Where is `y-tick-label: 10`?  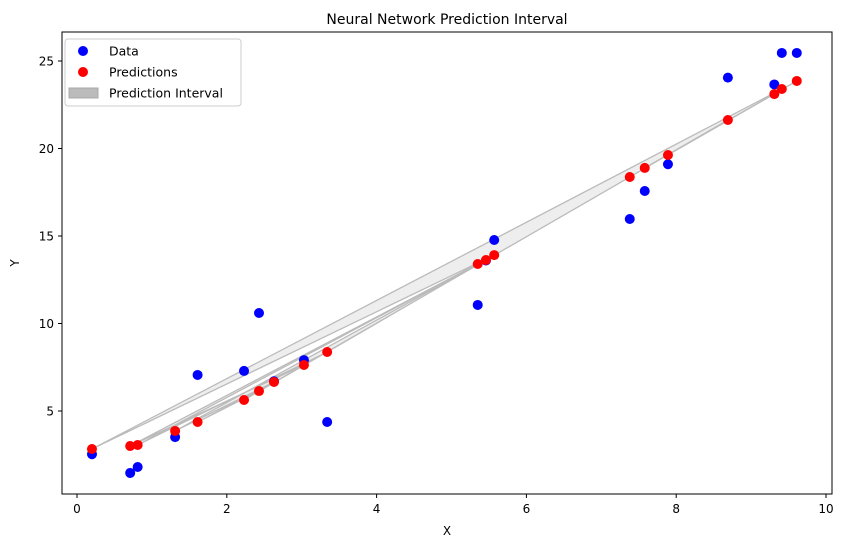 y-tick-label: 10 is located at coordinates (46, 324).